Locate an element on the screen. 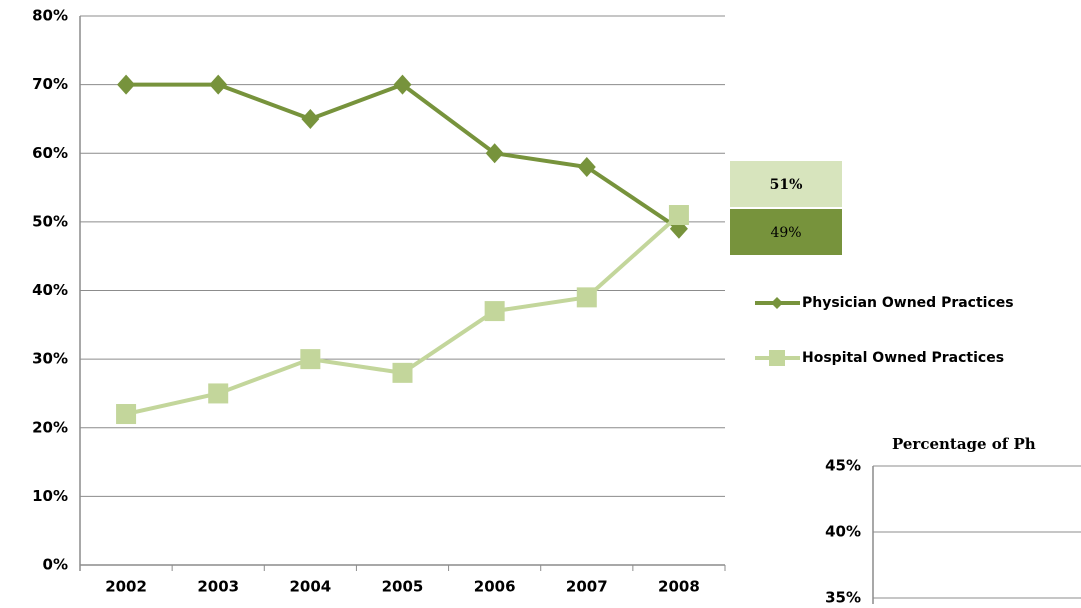 The image size is (1081, 608). value-label: 49% is located at coordinates (785, 233).